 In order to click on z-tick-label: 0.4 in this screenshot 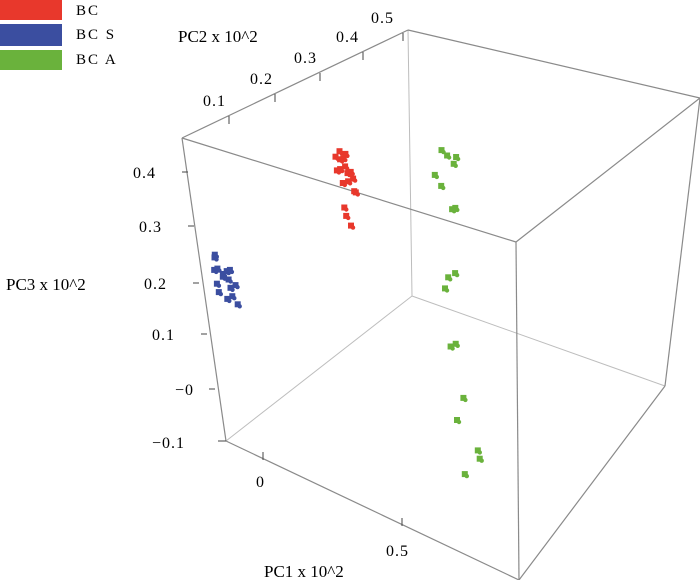, I will do `click(144, 173)`.